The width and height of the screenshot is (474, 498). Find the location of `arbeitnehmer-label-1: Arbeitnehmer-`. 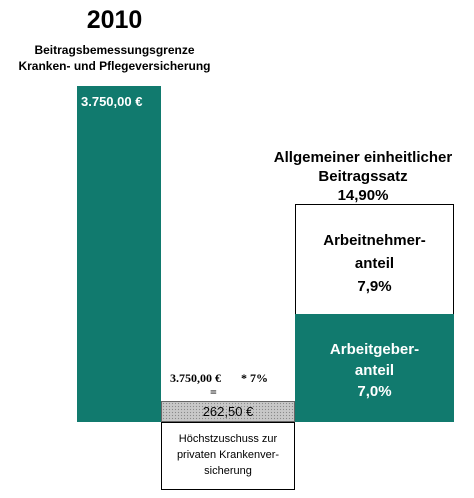

arbeitnehmer-label-1: Arbeitnehmer- is located at coordinates (374, 240).